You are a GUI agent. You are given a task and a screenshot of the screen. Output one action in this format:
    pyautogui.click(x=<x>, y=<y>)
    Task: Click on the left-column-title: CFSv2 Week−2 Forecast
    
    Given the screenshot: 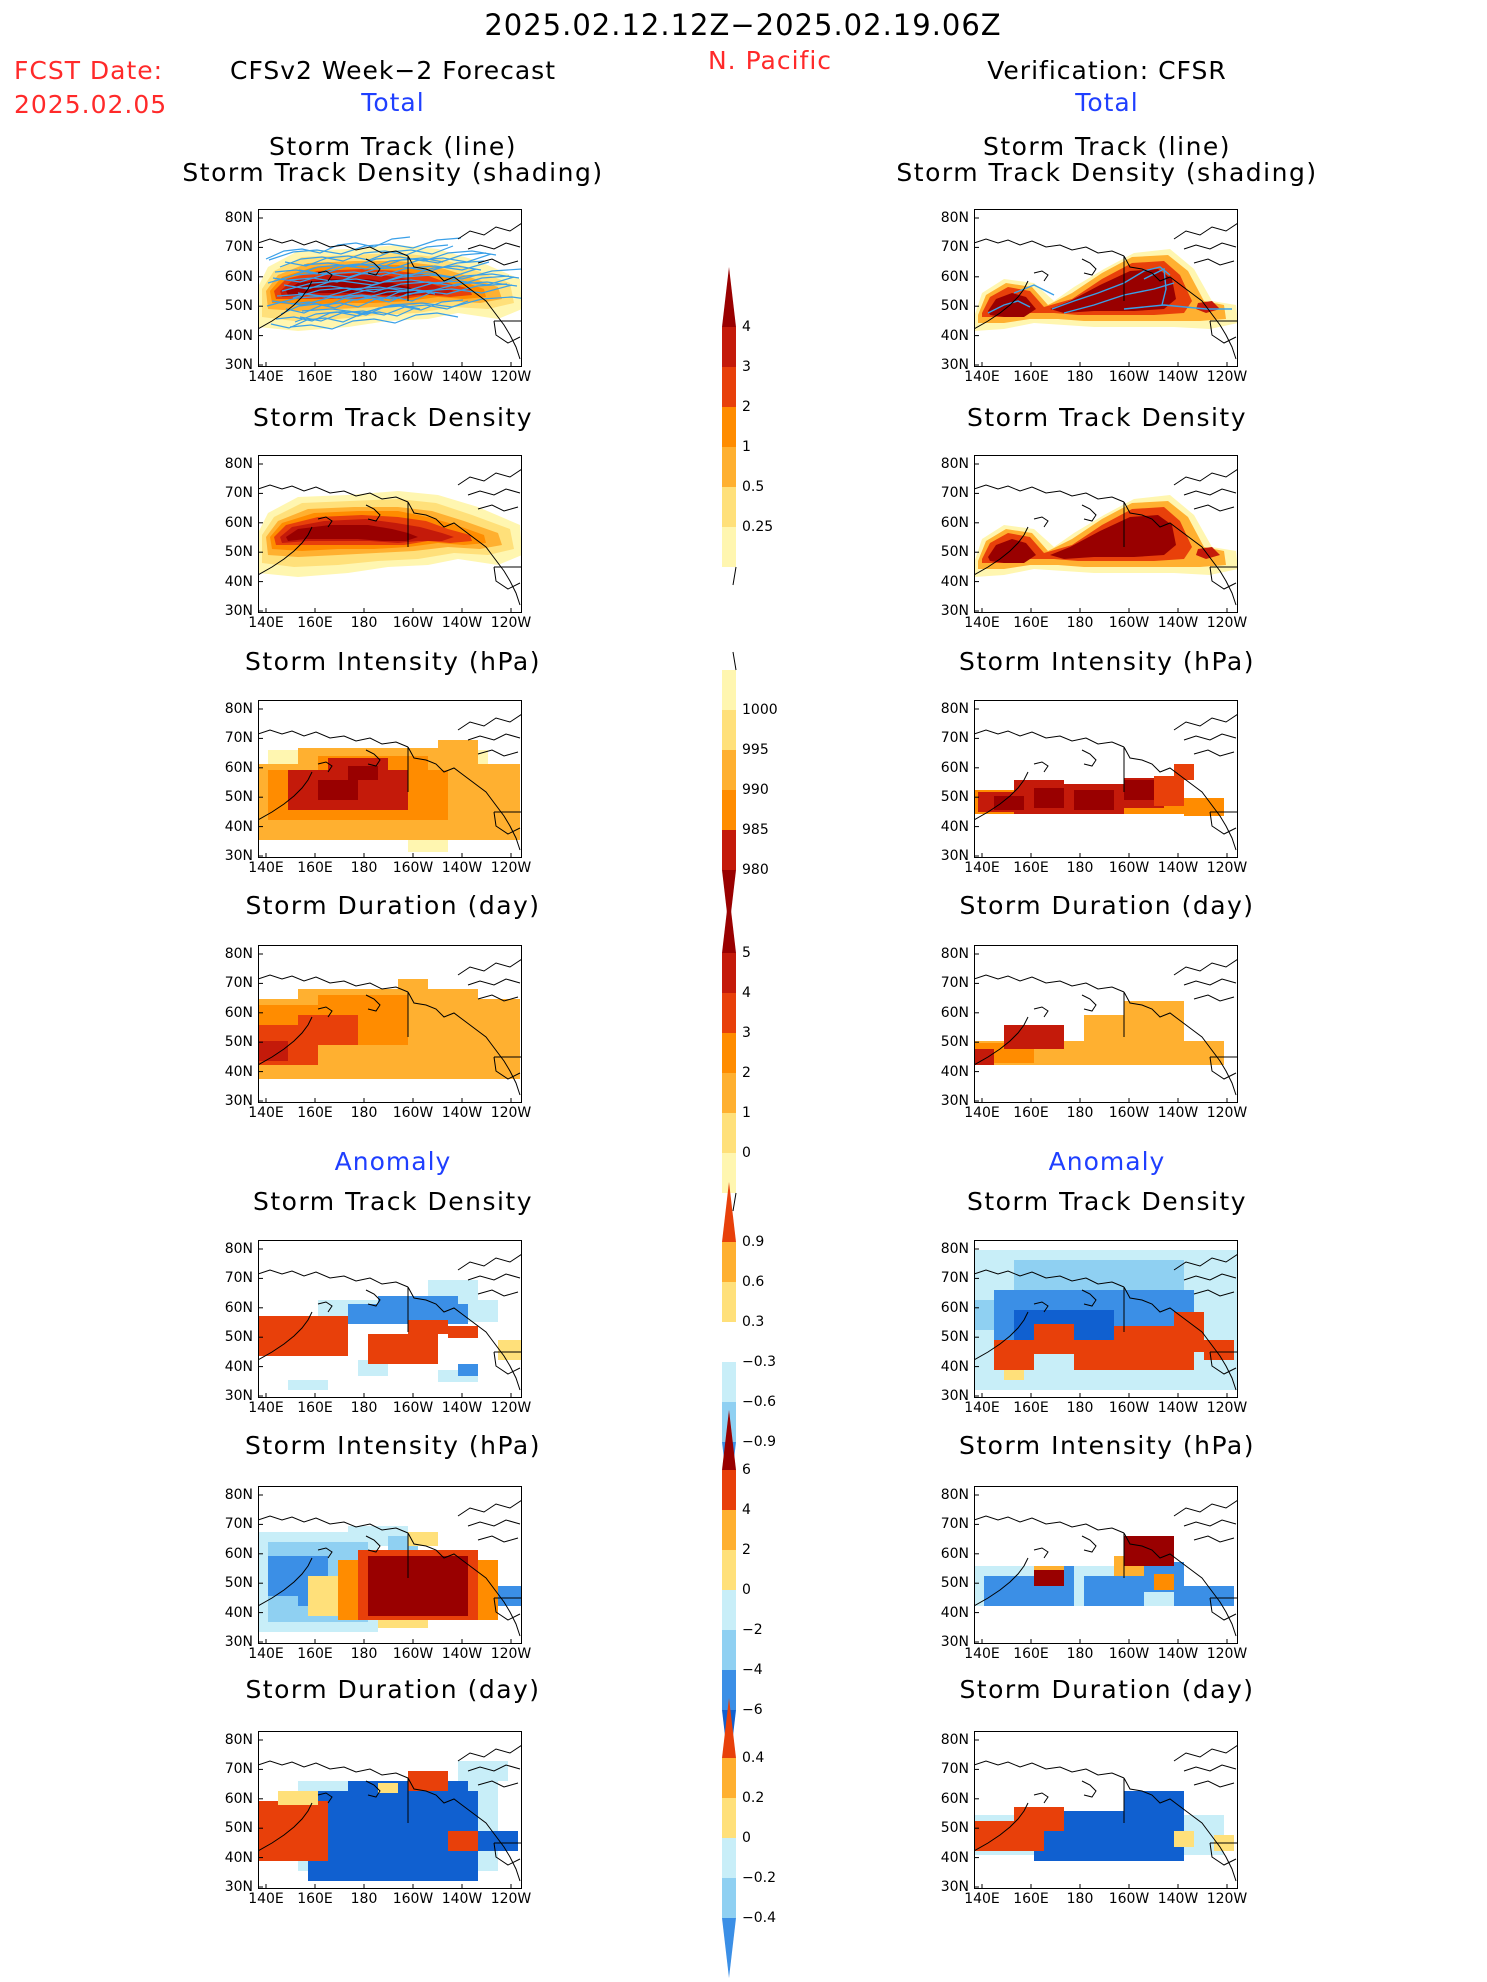 What is the action you would take?
    pyautogui.click(x=393, y=70)
    